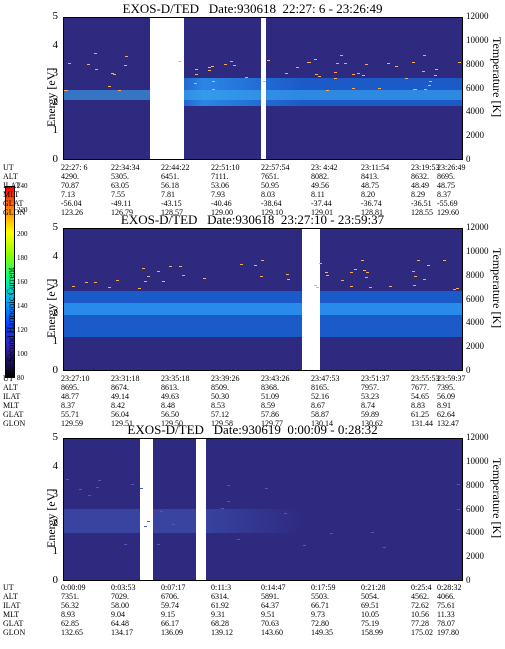  What do you see at coordinates (22, 306) in the screenshot?
I see `colorbar-tick-label: 140` at bounding box center [22, 306].